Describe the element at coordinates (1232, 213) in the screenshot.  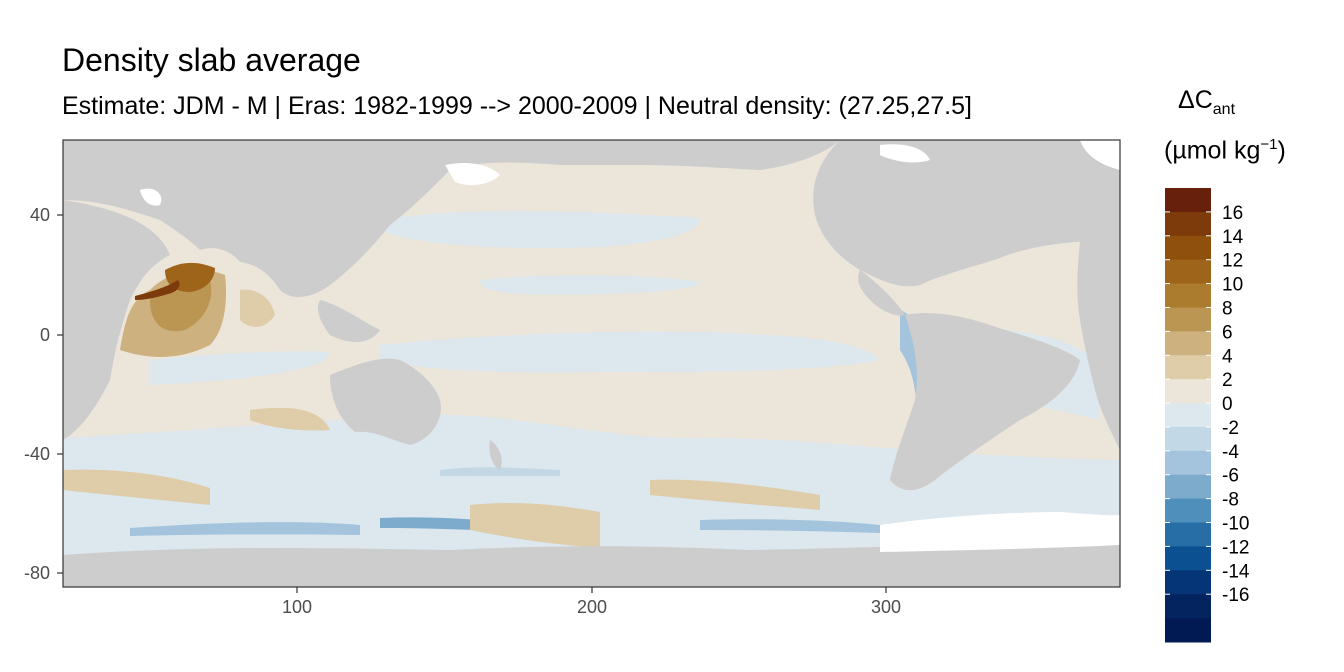
I see `legend-label: 16` at that location.